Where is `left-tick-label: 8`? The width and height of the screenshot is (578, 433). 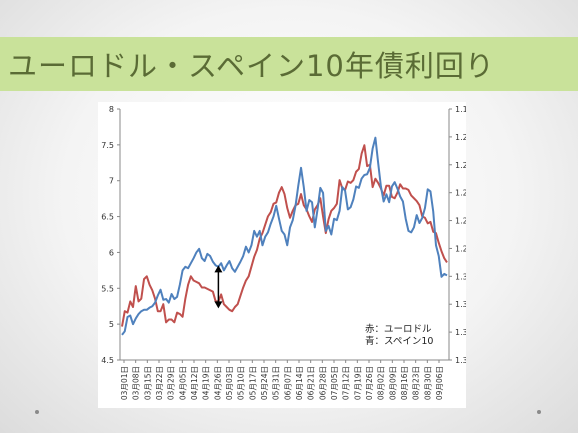
left-tick-label: 8 is located at coordinates (111, 109).